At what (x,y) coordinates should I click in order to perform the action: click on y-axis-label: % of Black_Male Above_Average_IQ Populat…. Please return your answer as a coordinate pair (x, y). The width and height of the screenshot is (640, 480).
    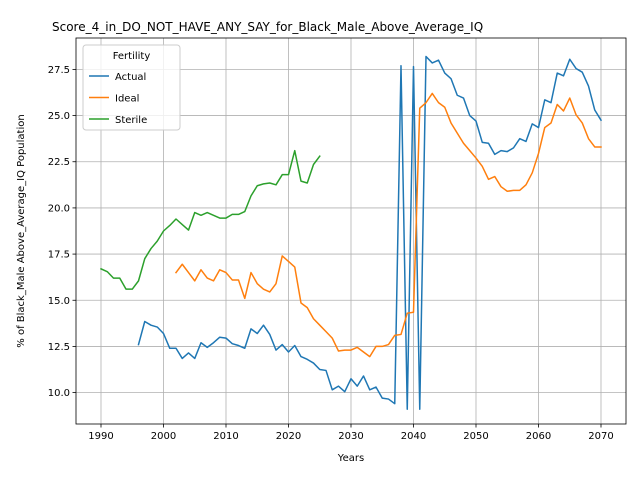
    Looking at the image, I should click on (21, 230).